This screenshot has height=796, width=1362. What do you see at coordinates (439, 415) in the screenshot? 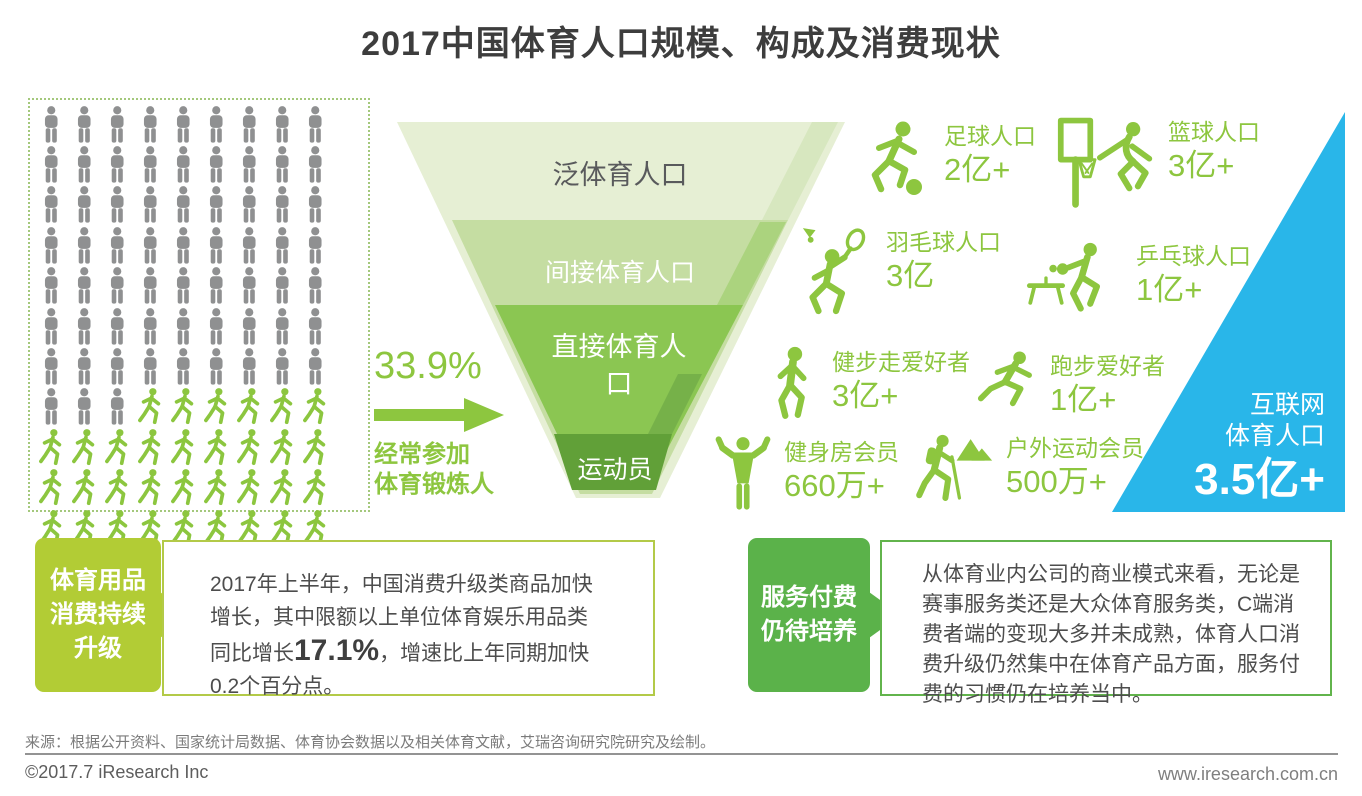
I see `right-arrow-icon` at bounding box center [439, 415].